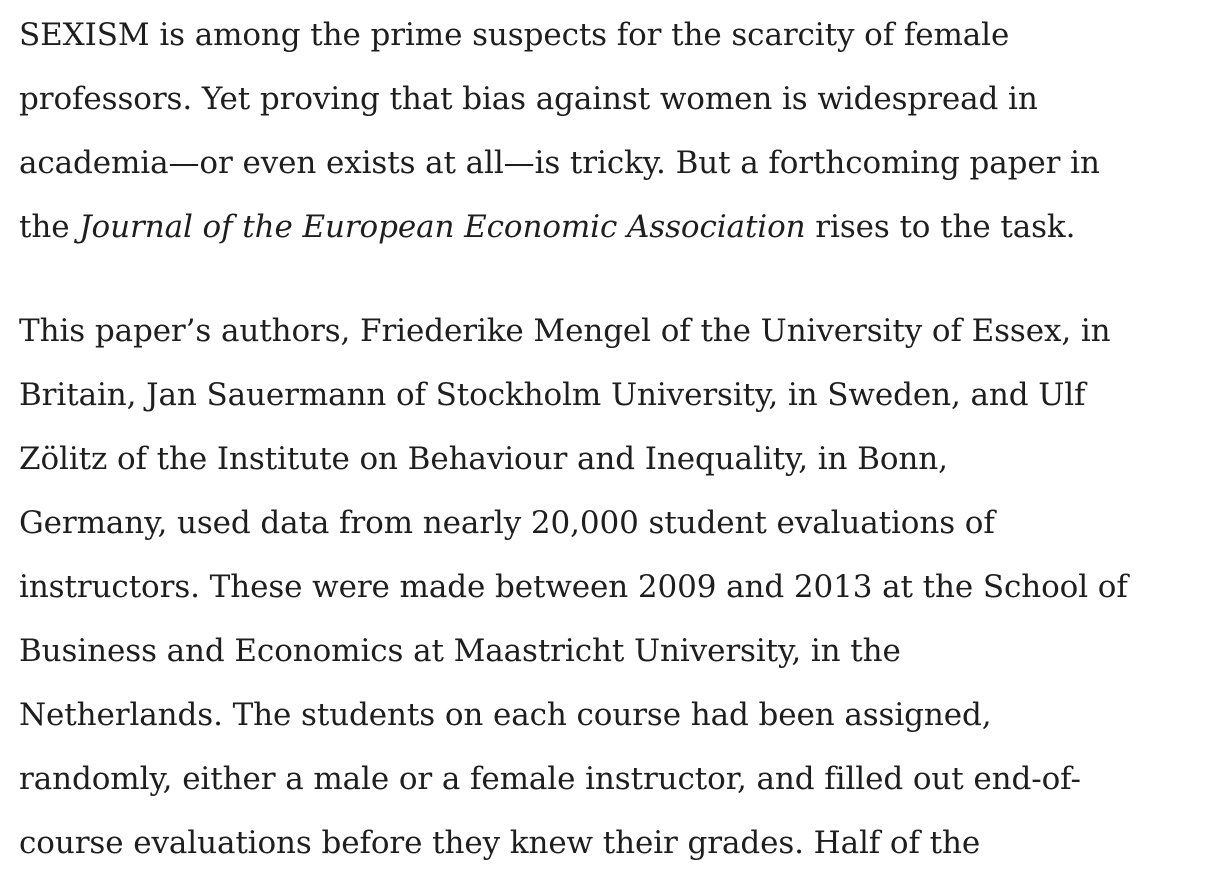 This screenshot has width=1224, height=888. I want to click on line-text: rises to the task., so click(940, 227).